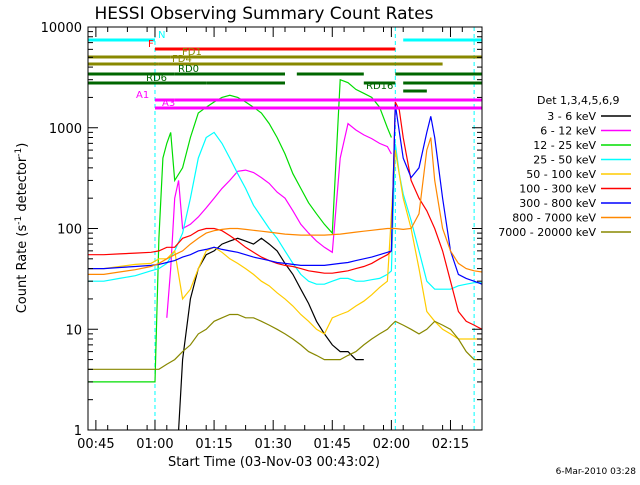 The width and height of the screenshot is (640, 485). Describe the element at coordinates (571, 116) in the screenshot. I see `legend-label: 3 - 6 keV` at that location.